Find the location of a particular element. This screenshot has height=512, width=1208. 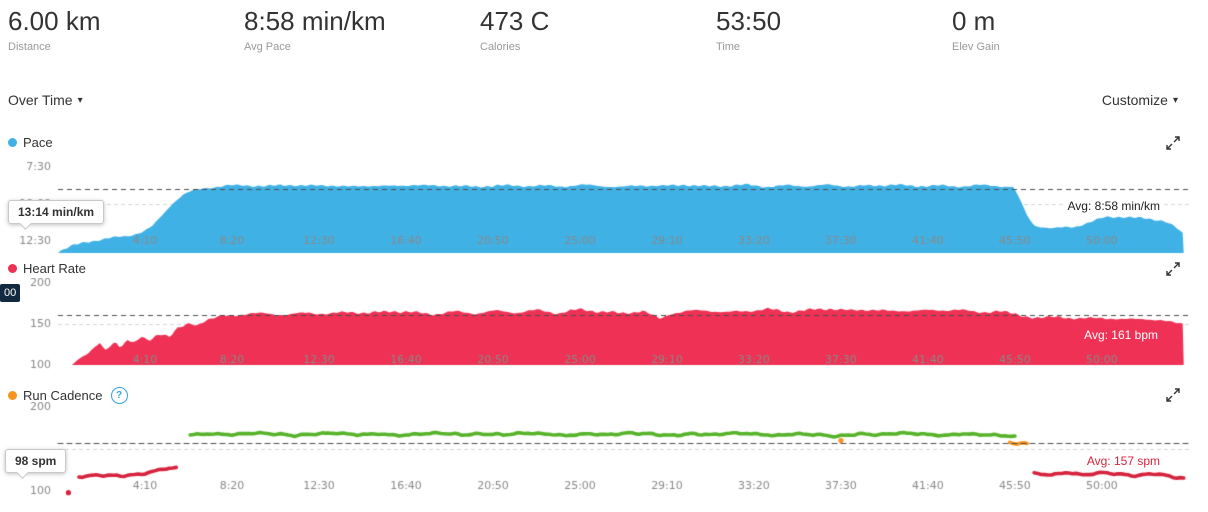

stat-calories-label: Calories is located at coordinates (500, 47).